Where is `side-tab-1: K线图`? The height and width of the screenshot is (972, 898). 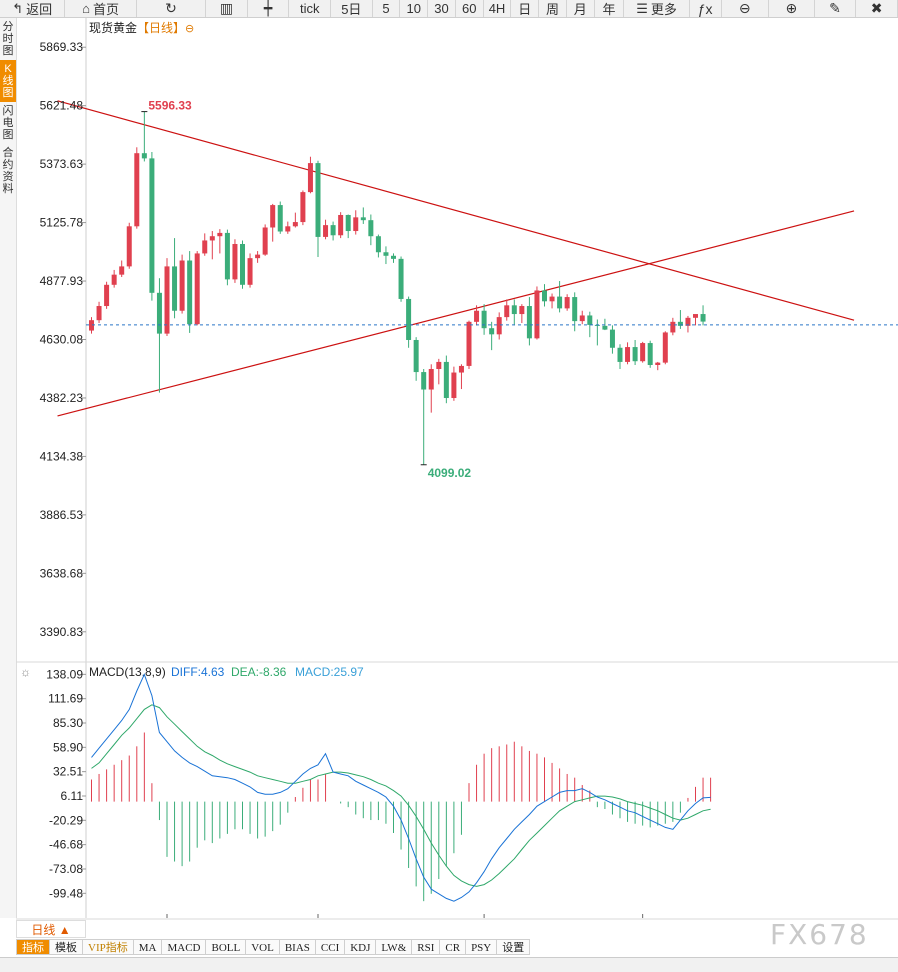 side-tab-1: K线图 is located at coordinates (8, 81).